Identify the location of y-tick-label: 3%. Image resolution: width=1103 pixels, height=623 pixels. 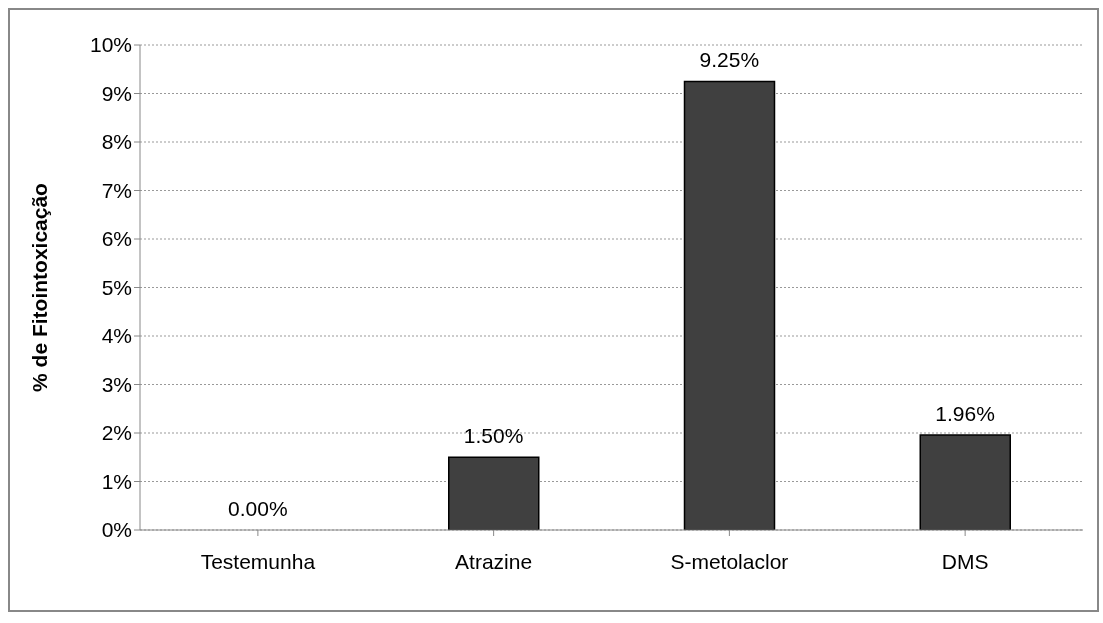
(116, 384).